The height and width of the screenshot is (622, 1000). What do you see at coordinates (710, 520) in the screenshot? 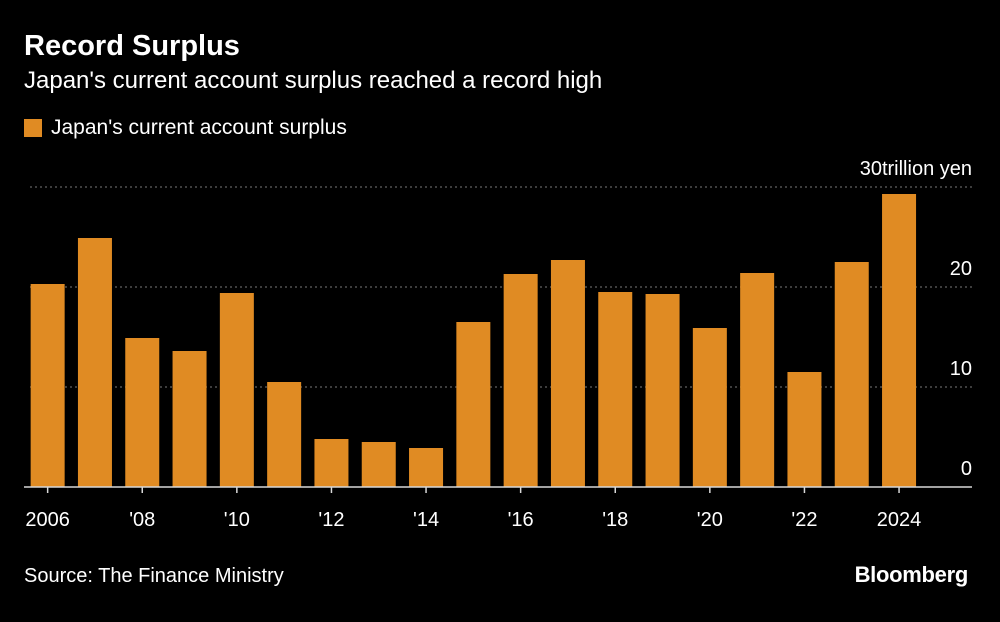
I see `x-tick-label: '20` at bounding box center [710, 520].